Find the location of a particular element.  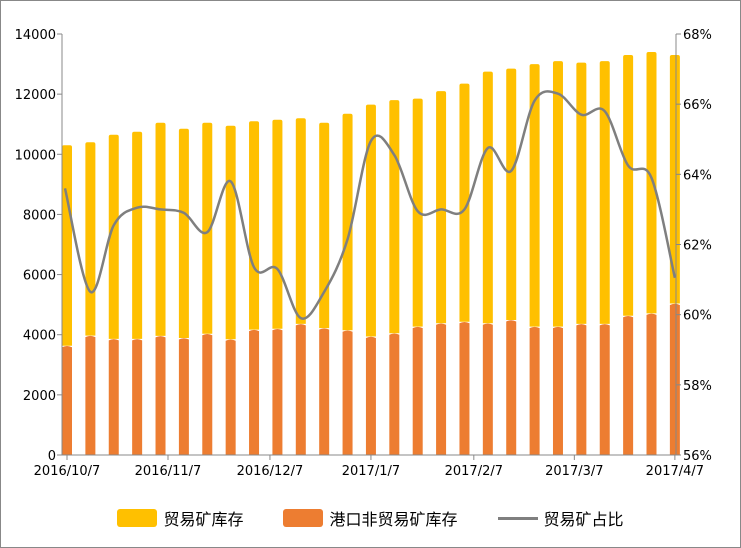

y-right-tick-label: 68% is located at coordinates (697, 35).